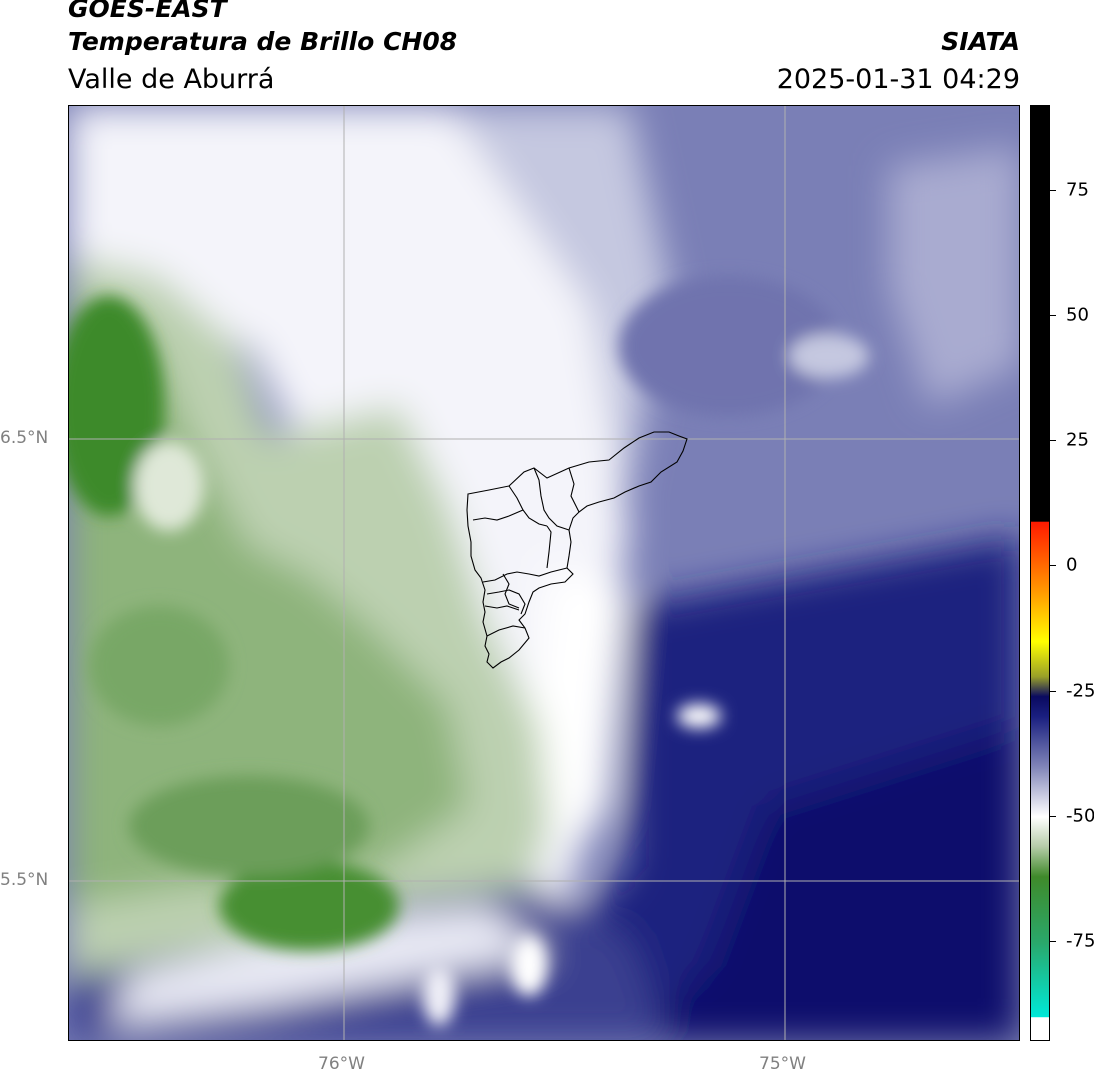 This screenshot has width=1094, height=1078. What do you see at coordinates (24, 880) in the screenshot?
I see `lat-label-5-5n: 5.5°N` at bounding box center [24, 880].